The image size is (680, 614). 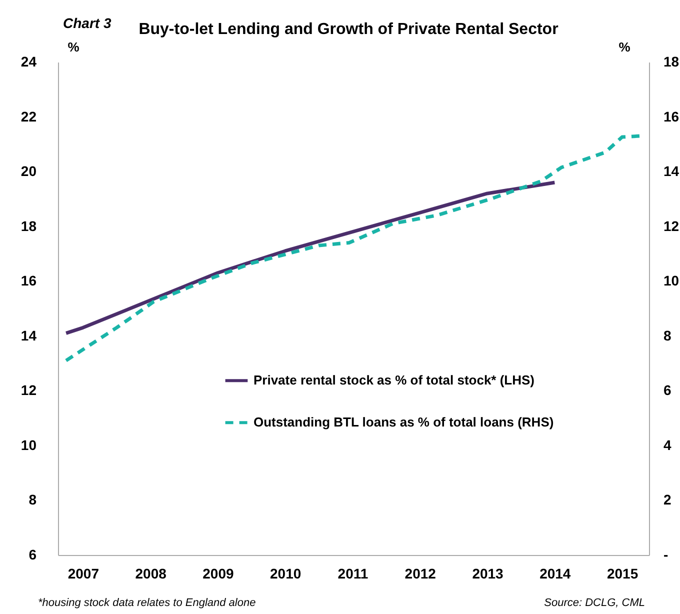 What do you see at coordinates (147, 603) in the screenshot?
I see `text: *housing stock data relates to England alone` at bounding box center [147, 603].